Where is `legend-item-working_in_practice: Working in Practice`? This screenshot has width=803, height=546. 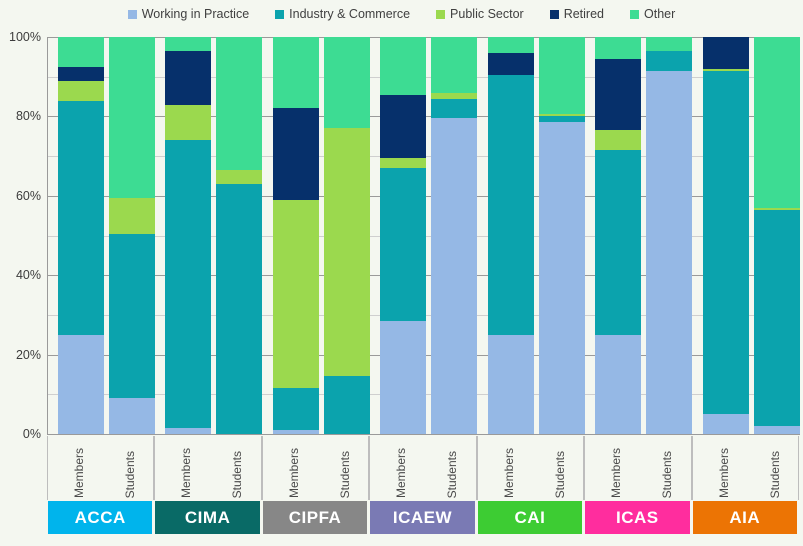
legend-item-working_in_practice: Working in Practice is located at coordinates (188, 14).